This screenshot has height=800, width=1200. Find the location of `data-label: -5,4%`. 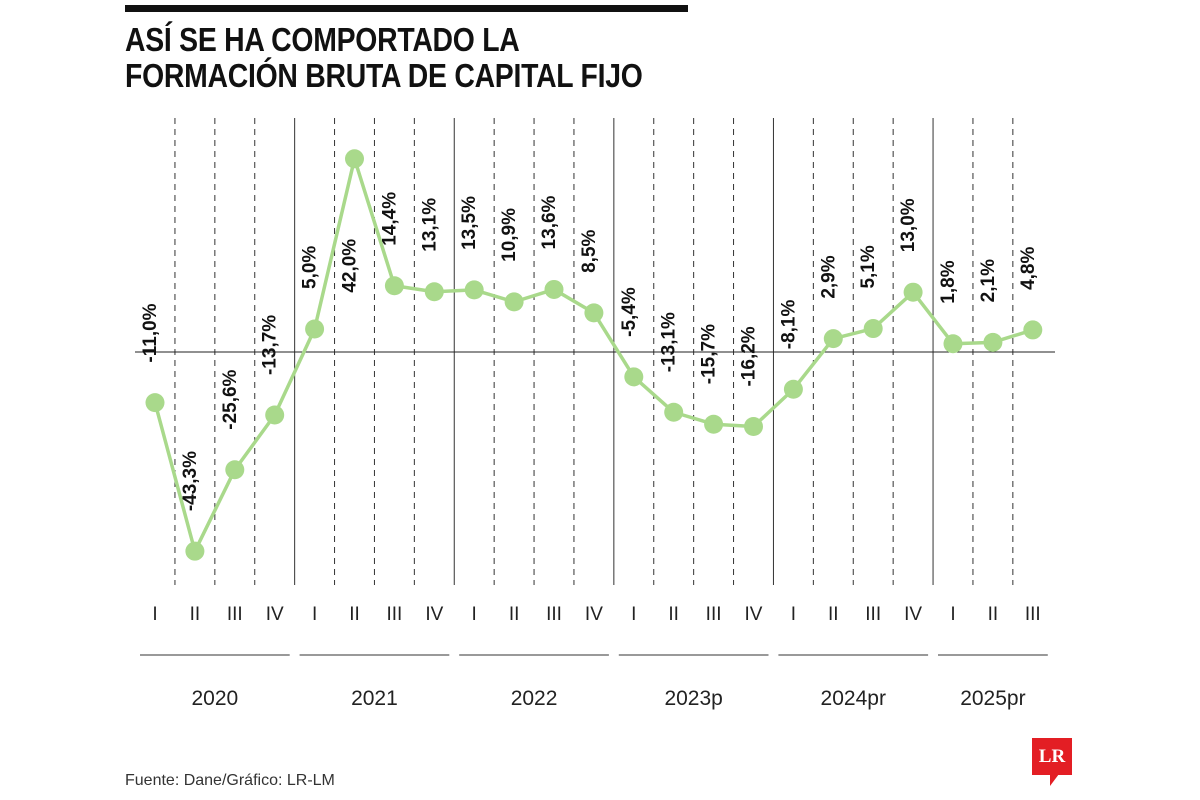

data-label: -5,4% is located at coordinates (629, 312).